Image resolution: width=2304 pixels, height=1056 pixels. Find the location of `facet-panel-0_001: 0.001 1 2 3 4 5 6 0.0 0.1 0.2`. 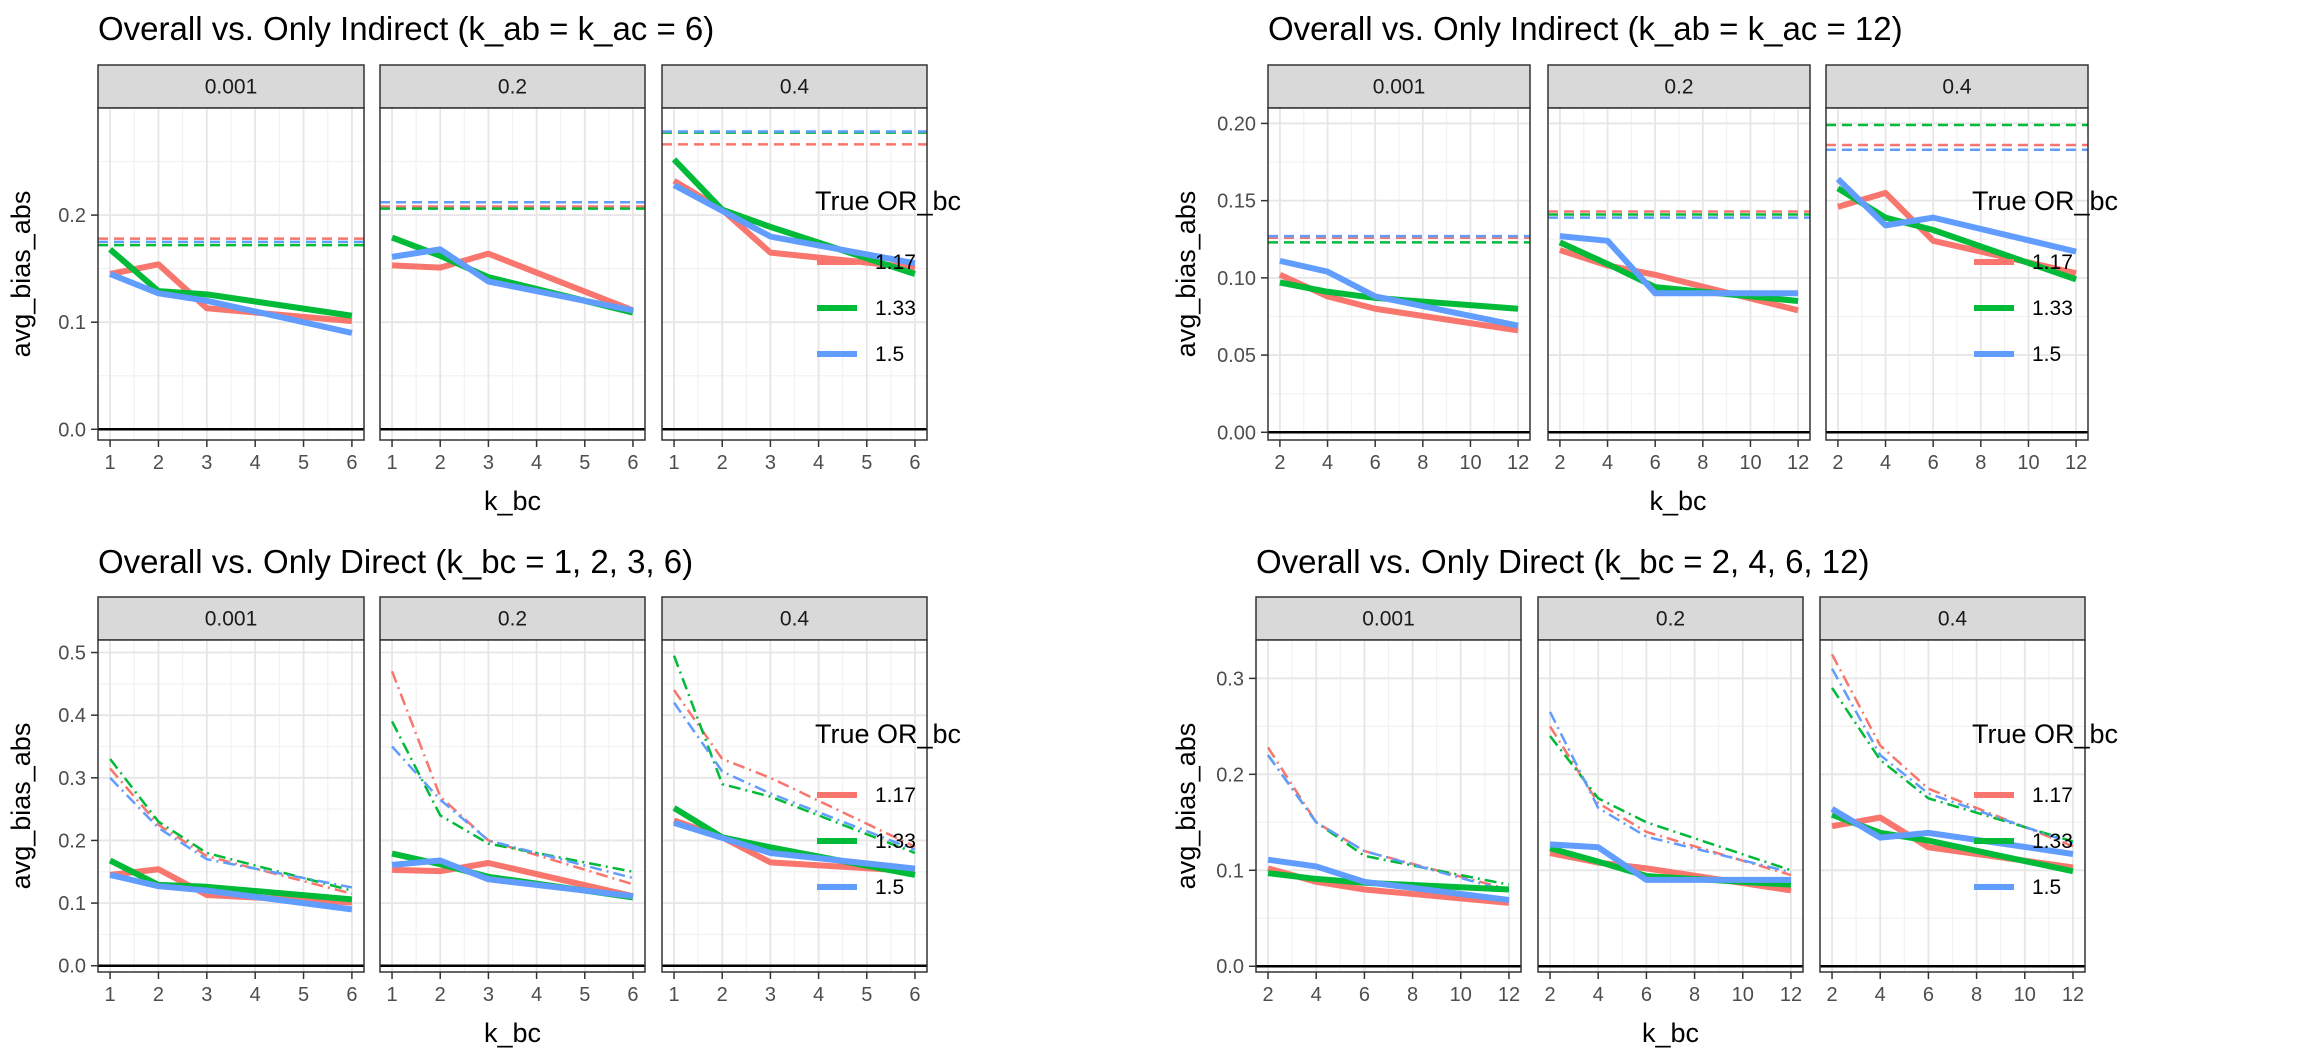

facet-panel-0_001: 0.001 1 2 3 4 5 6 0.0 0.1 0.2 is located at coordinates (211, 269).